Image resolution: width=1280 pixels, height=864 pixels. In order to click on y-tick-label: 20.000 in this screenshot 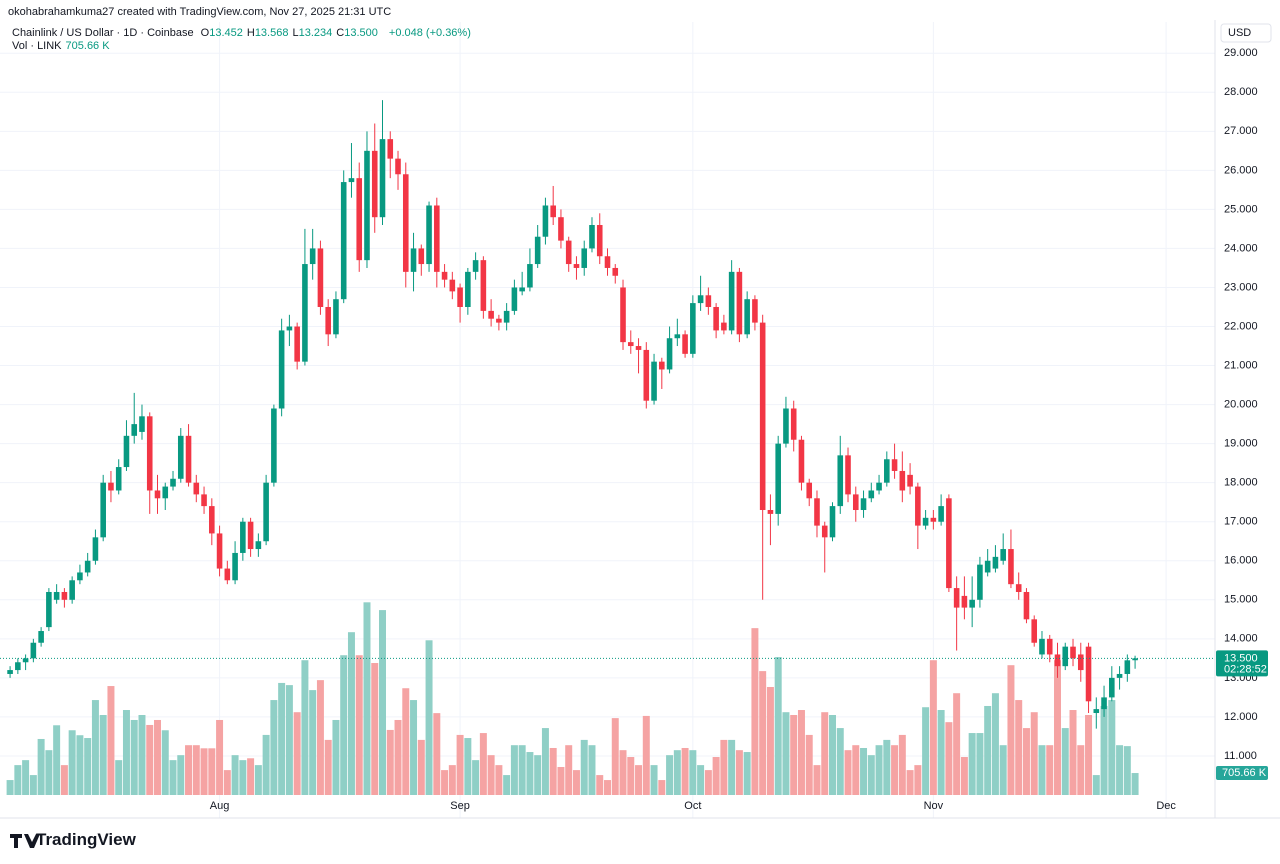, I will do `click(1241, 405)`.